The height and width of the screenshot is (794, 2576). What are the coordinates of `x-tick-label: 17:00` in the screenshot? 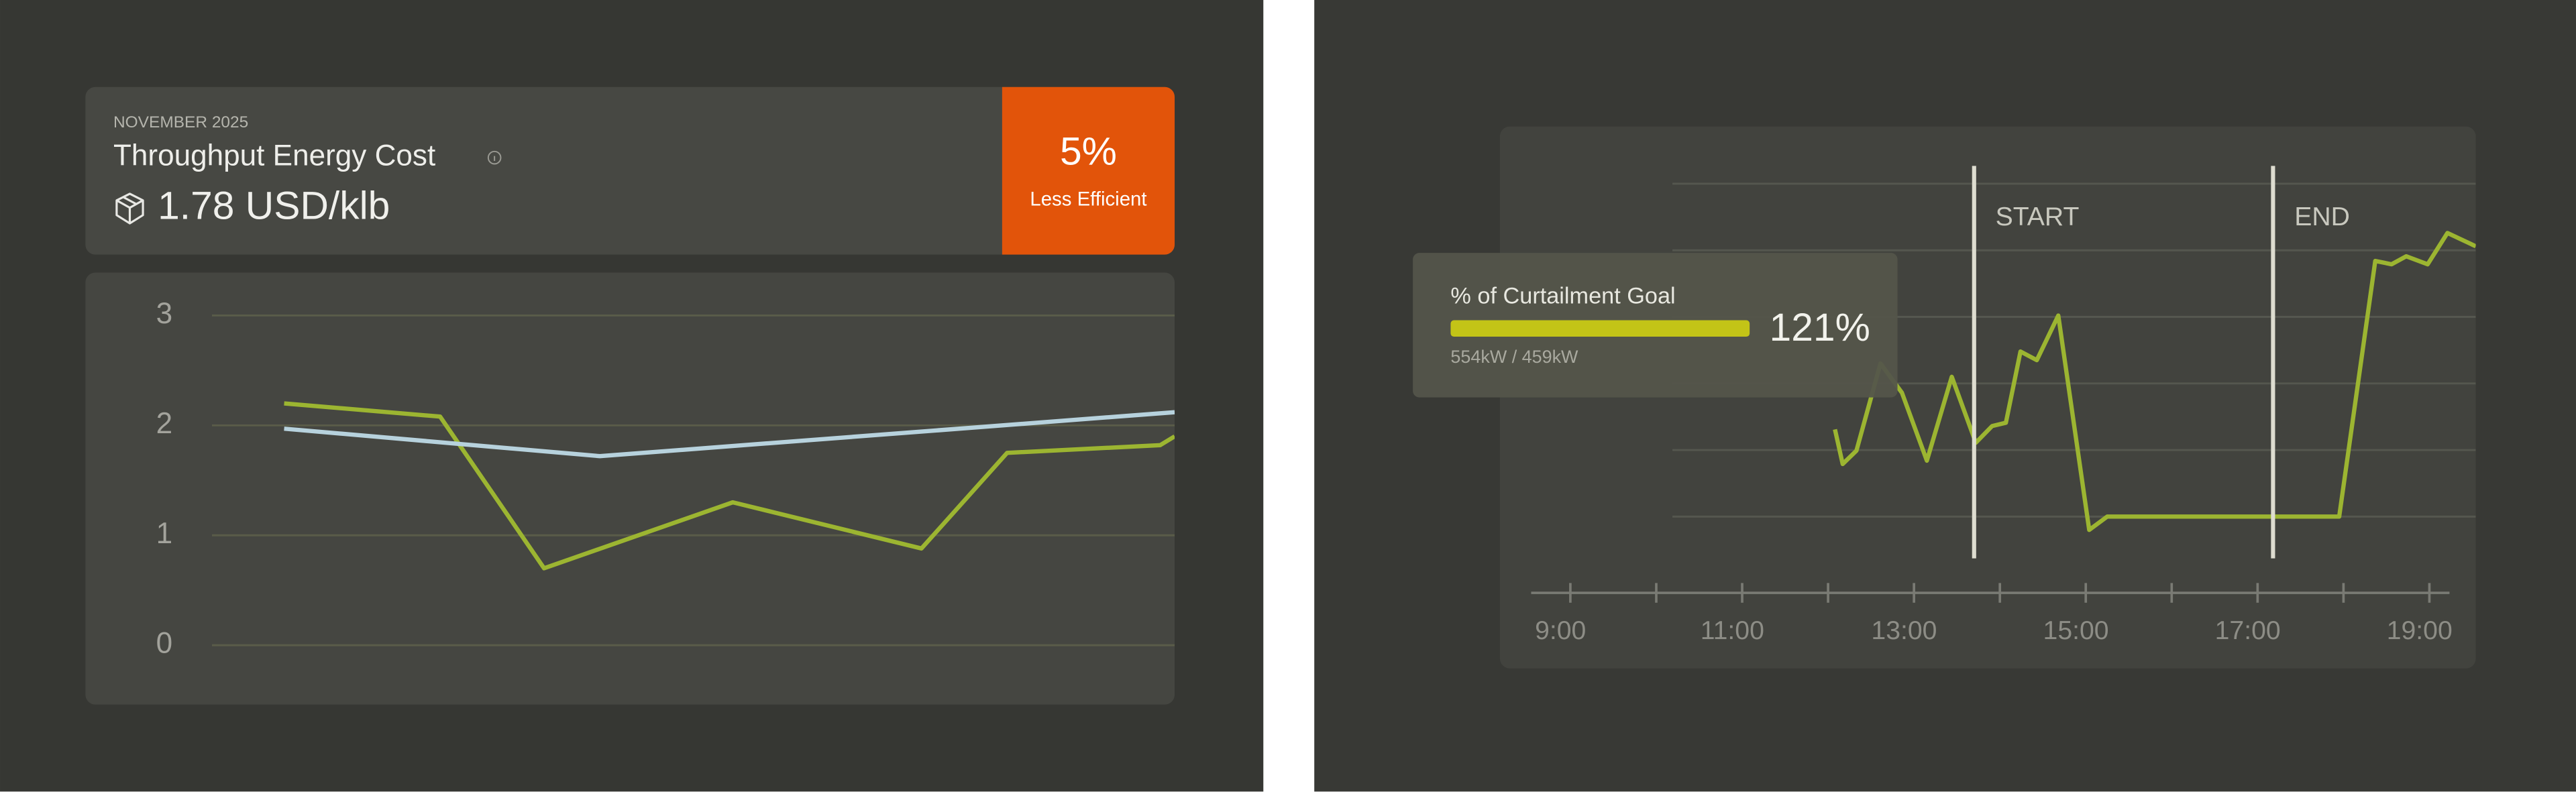 It's located at (2248, 630).